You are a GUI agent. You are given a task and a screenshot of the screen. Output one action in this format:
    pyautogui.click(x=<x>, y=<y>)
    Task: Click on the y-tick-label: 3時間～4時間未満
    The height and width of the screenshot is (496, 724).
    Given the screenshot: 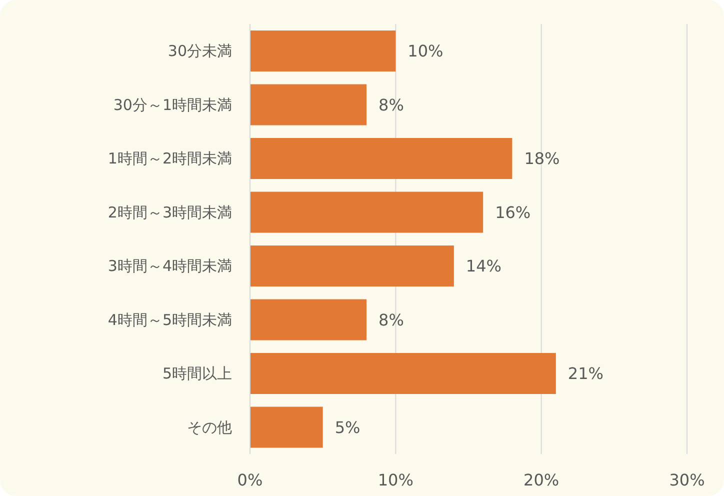 What is the action you would take?
    pyautogui.click(x=170, y=266)
    